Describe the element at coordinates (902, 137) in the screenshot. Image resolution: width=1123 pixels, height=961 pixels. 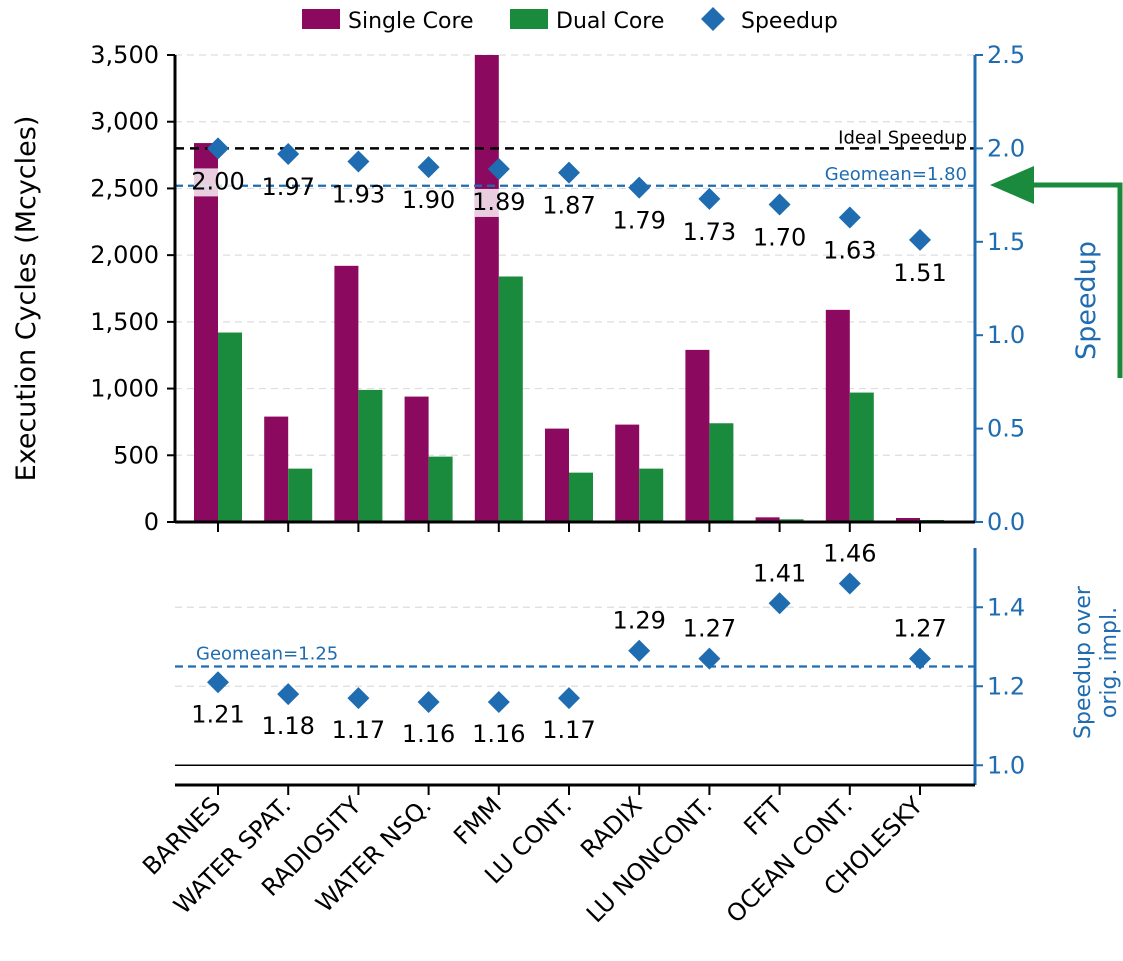
I see `ideal-speedup-label: Ideal Speedup` at that location.